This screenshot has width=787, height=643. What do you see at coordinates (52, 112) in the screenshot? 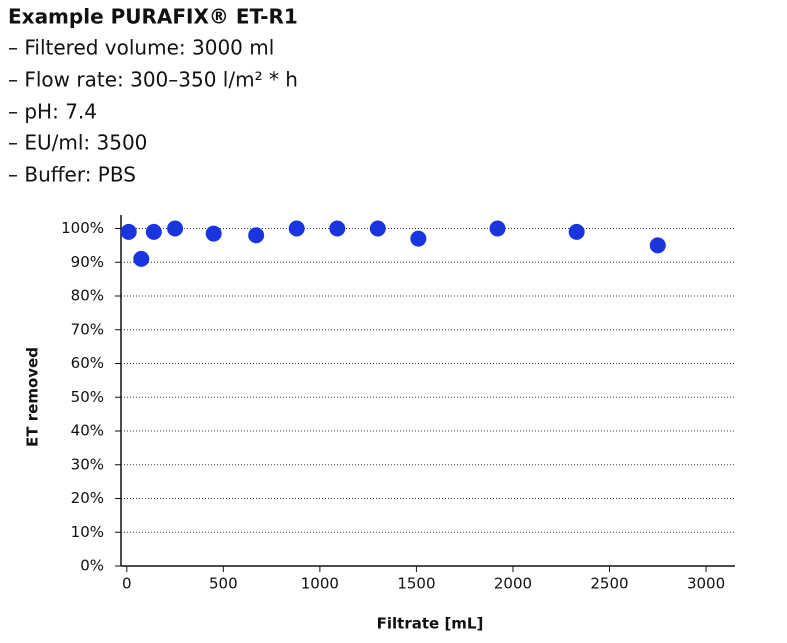
I see `subtitle-line: – pH: 7.4` at bounding box center [52, 112].